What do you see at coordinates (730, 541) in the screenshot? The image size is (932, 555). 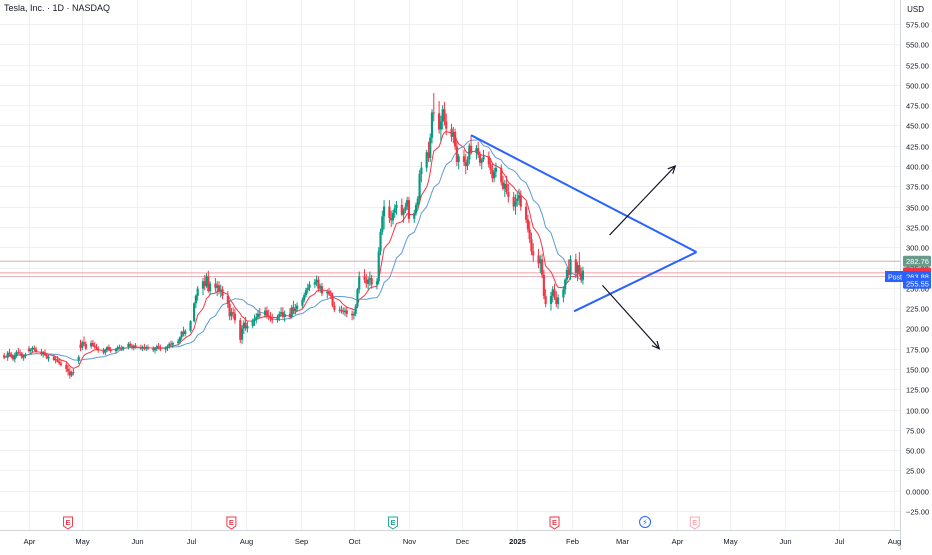 I see `time-tick-label: May` at bounding box center [730, 541].